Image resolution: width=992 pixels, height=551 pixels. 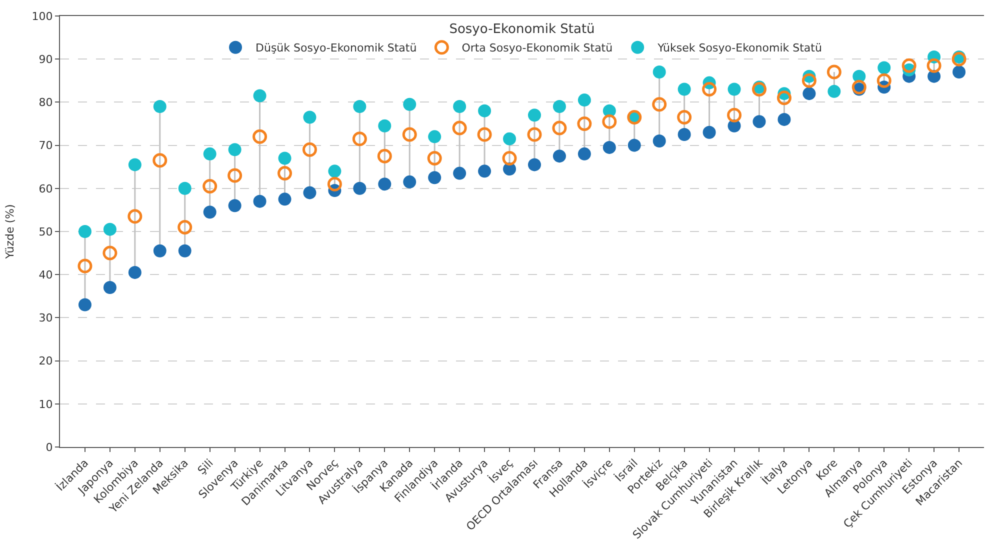 I want to click on legend-title: Sosyo-Ekonomik Statü, so click(x=522, y=29).